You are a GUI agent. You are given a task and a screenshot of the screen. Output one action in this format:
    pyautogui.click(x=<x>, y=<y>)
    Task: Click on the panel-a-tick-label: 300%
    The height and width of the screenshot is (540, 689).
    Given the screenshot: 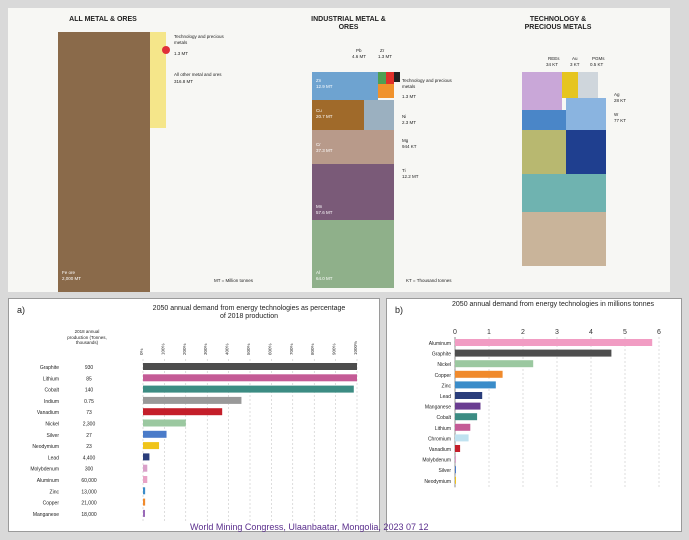 What is the action you would take?
    pyautogui.click(x=205, y=349)
    